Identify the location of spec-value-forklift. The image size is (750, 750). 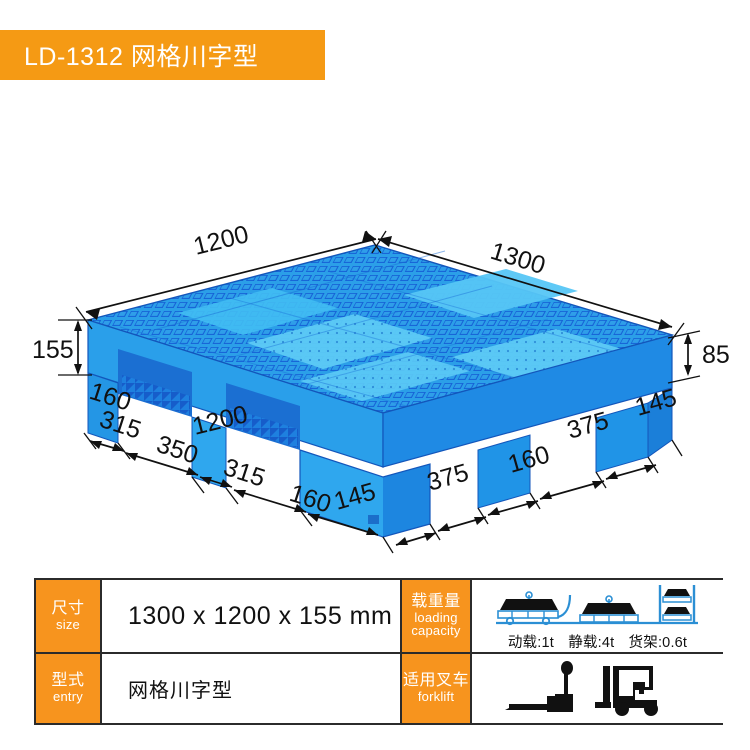
(597, 688).